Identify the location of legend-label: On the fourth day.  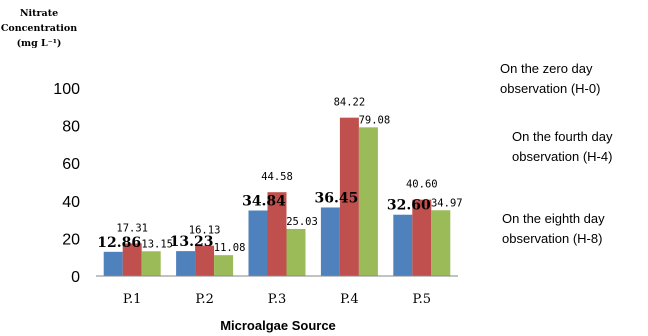
(562, 136).